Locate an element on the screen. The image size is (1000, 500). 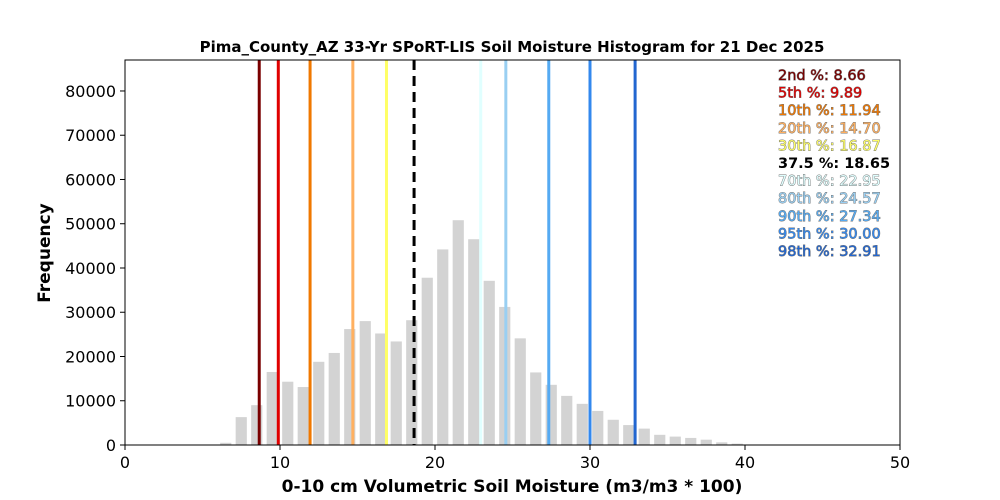
x-tick-label: 20 is located at coordinates (435, 462).